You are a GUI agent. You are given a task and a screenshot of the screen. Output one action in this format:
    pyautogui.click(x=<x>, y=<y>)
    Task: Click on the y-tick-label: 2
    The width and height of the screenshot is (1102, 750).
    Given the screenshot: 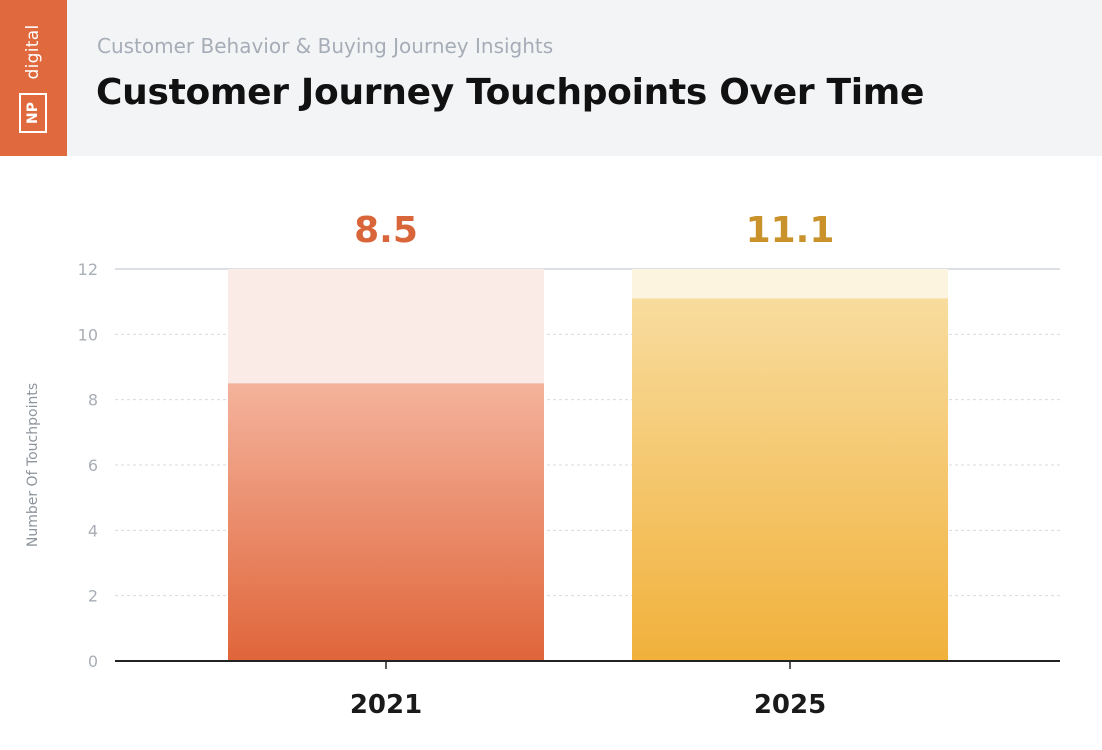 What is the action you would take?
    pyautogui.click(x=93, y=596)
    